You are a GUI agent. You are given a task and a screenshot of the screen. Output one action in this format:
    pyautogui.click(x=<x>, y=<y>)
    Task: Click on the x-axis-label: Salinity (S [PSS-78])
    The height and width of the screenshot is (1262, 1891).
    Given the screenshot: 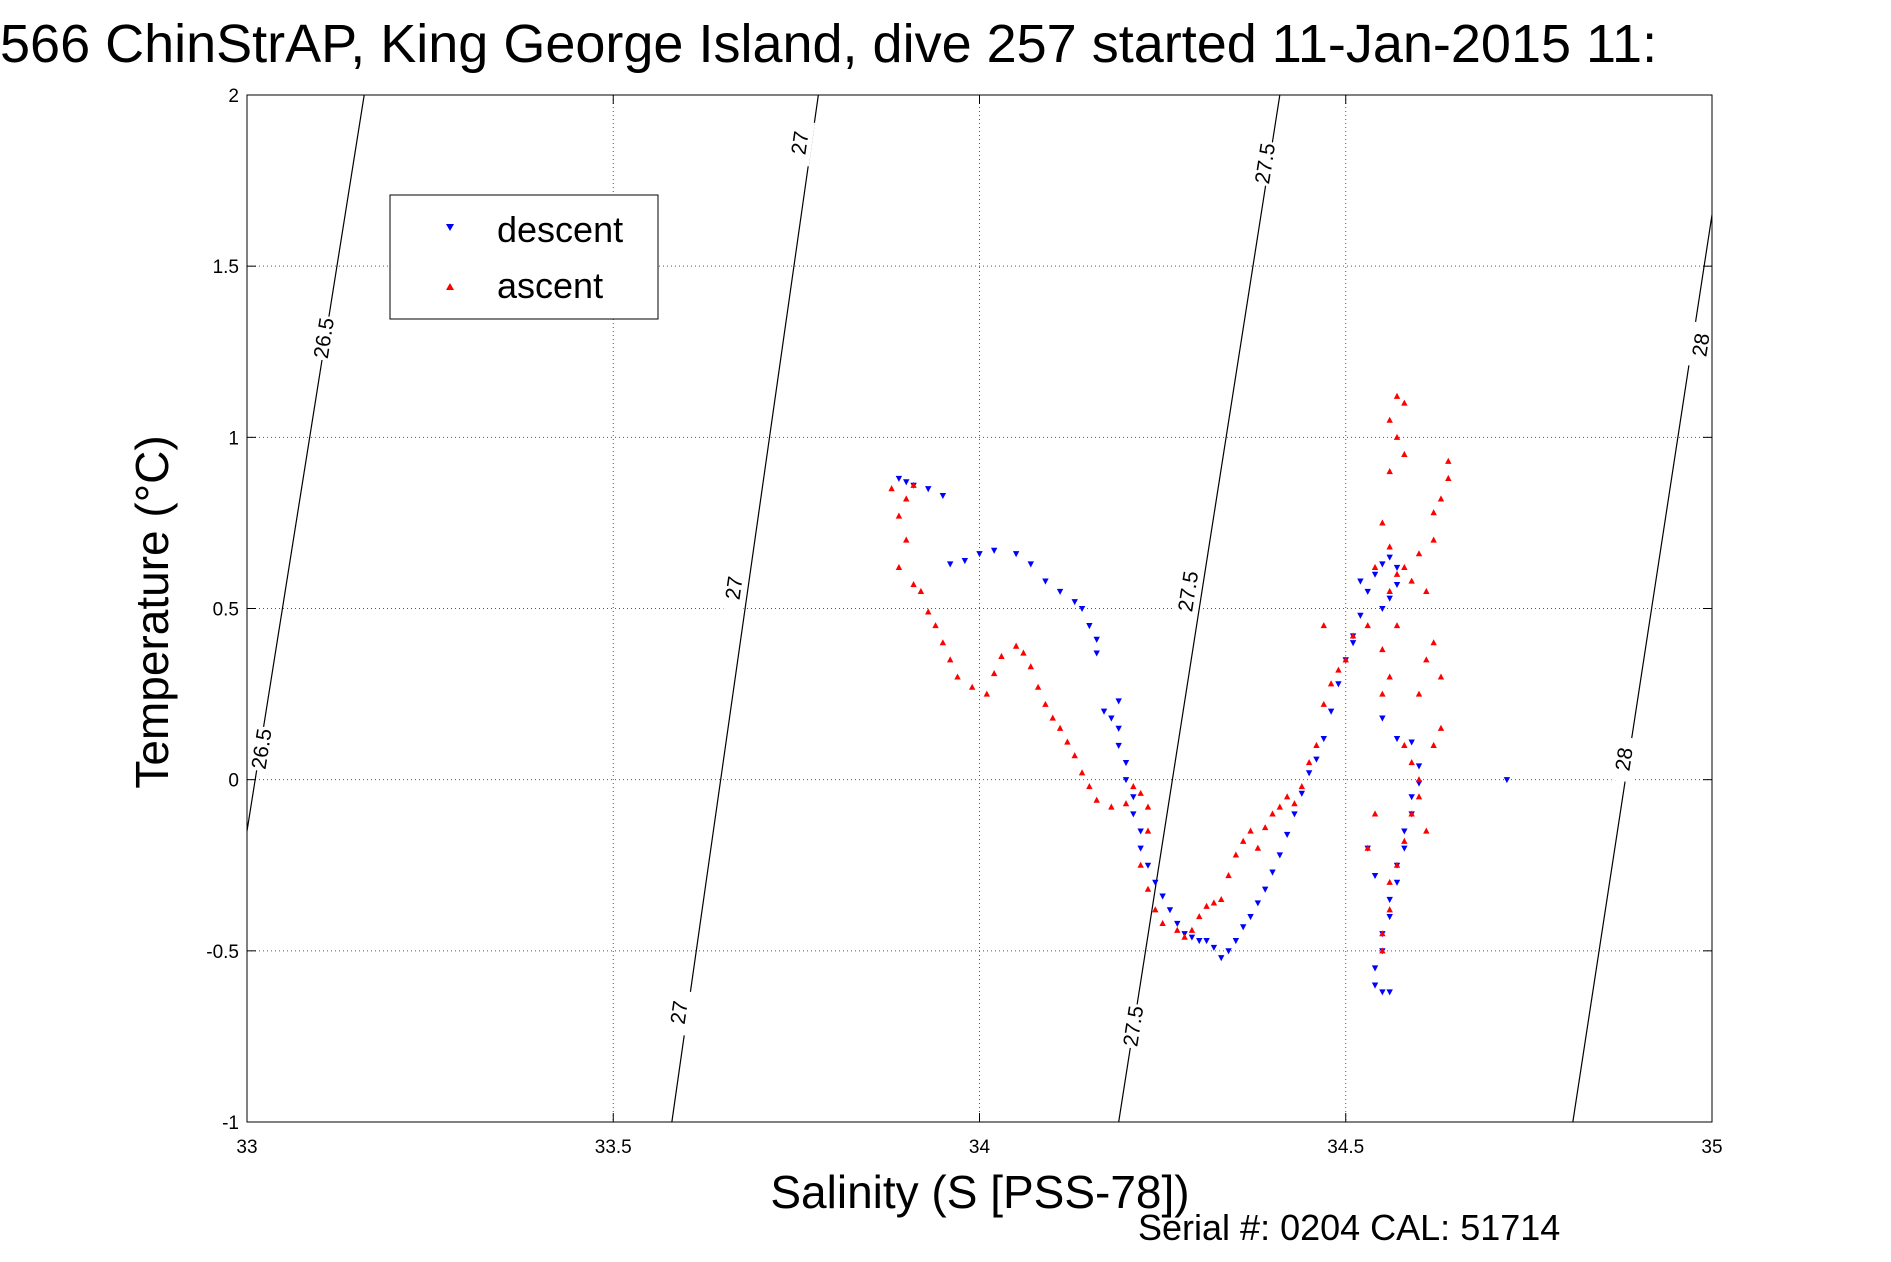 What is the action you would take?
    pyautogui.click(x=979, y=1192)
    